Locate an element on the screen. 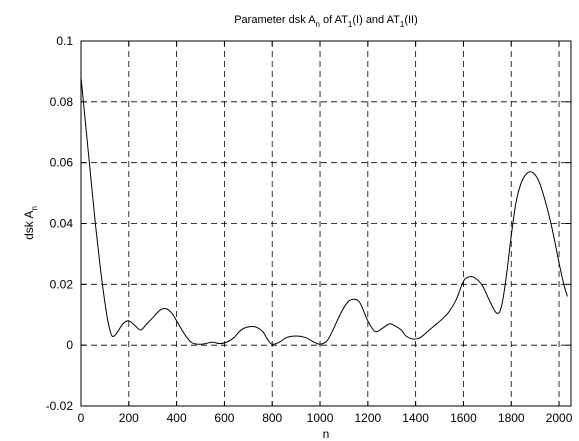 This screenshot has height=441, width=579. x-tick-label: 0 is located at coordinates (81, 418).